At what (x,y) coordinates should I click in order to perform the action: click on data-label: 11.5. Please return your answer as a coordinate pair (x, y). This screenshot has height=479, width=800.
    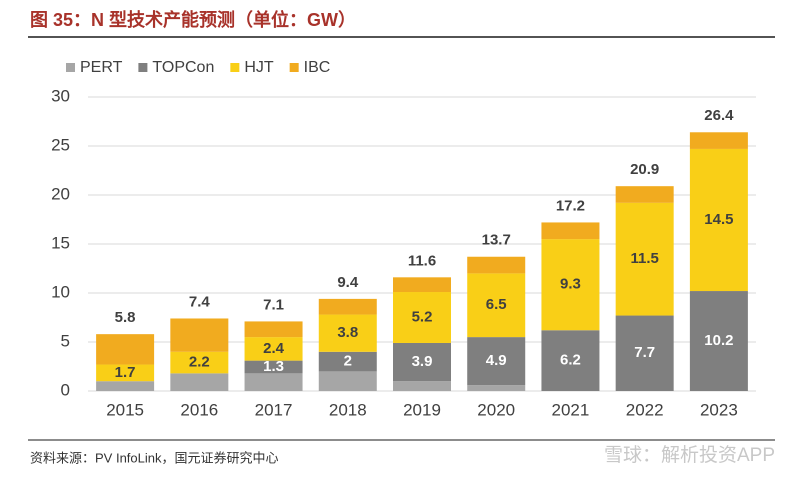
    Looking at the image, I should click on (644, 258).